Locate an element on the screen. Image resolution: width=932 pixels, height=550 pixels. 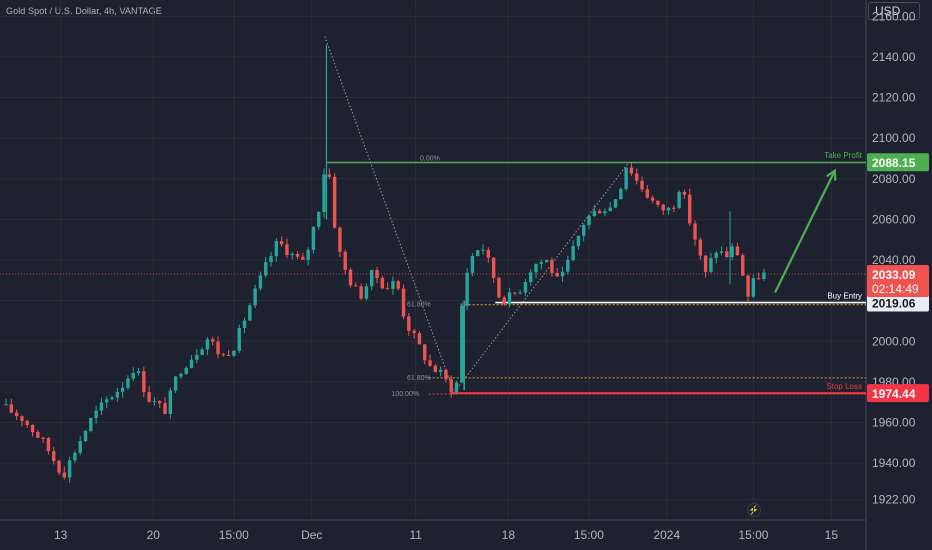
current-price-tag-countdown: 02:14:49 is located at coordinates (895, 289).